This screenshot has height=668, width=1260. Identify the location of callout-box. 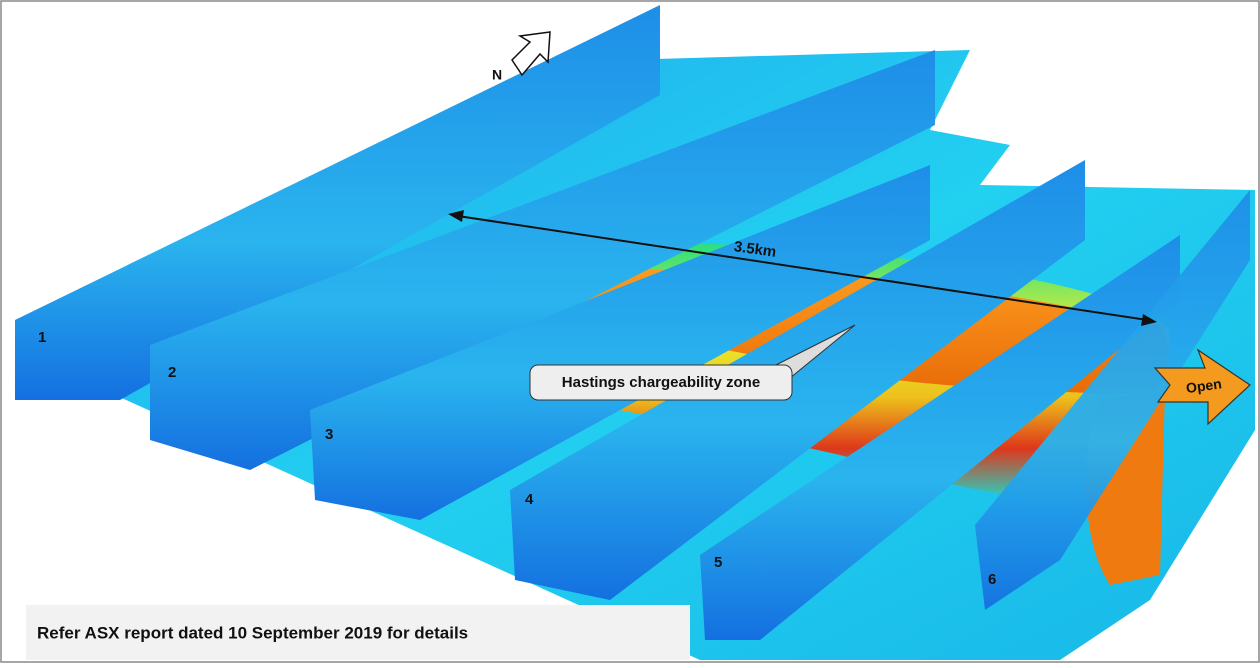
(661, 382).